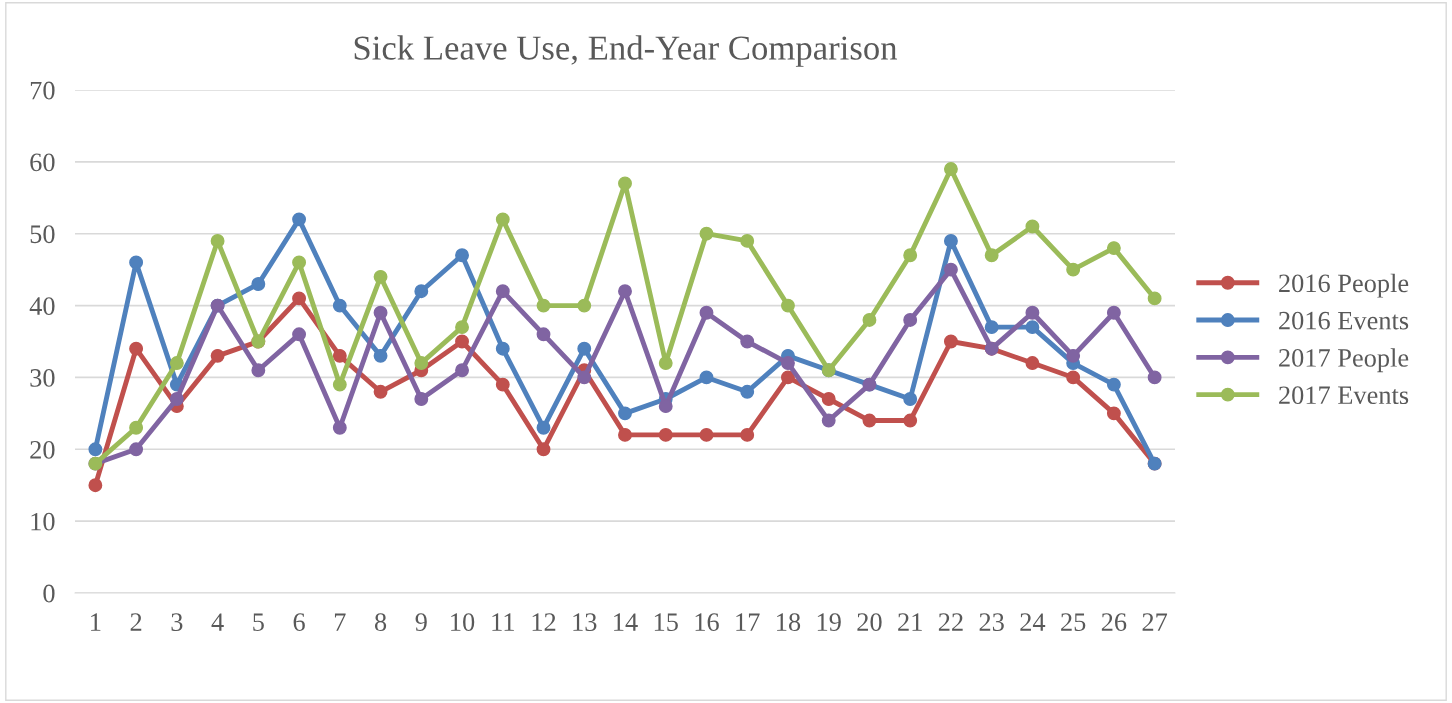  What do you see at coordinates (177, 622) in the screenshot?
I see `x-tick-label: 3` at bounding box center [177, 622].